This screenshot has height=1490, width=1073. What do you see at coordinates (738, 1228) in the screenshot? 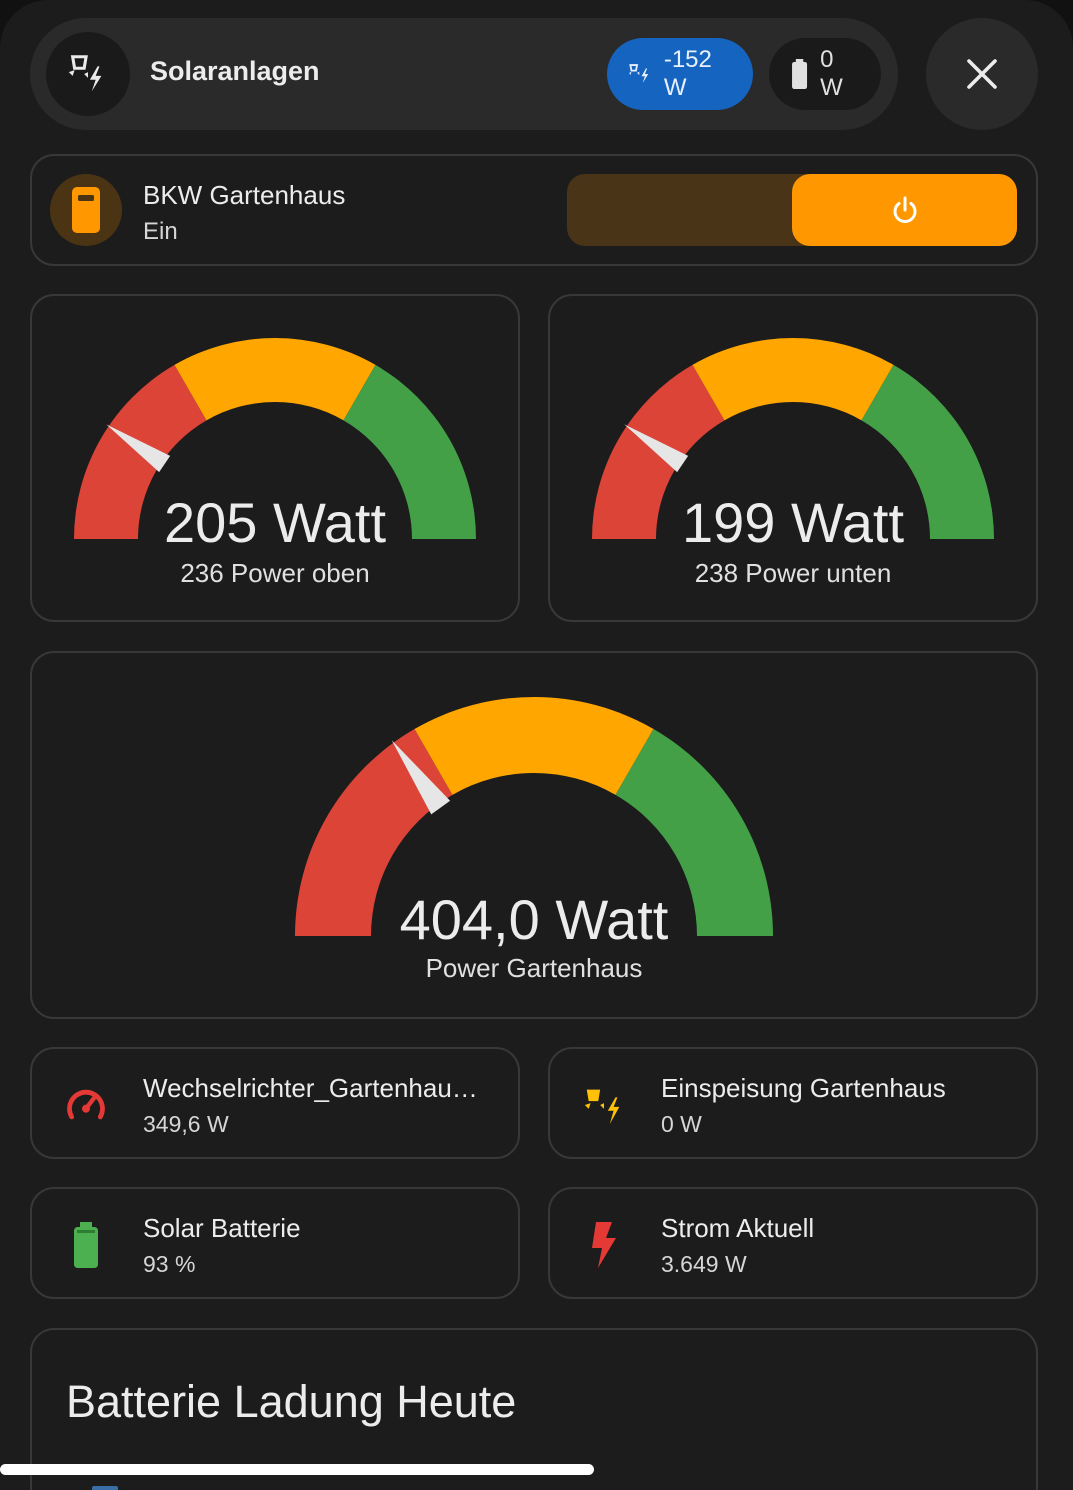
I see `tile-name: Strom Aktuell` at bounding box center [738, 1228].